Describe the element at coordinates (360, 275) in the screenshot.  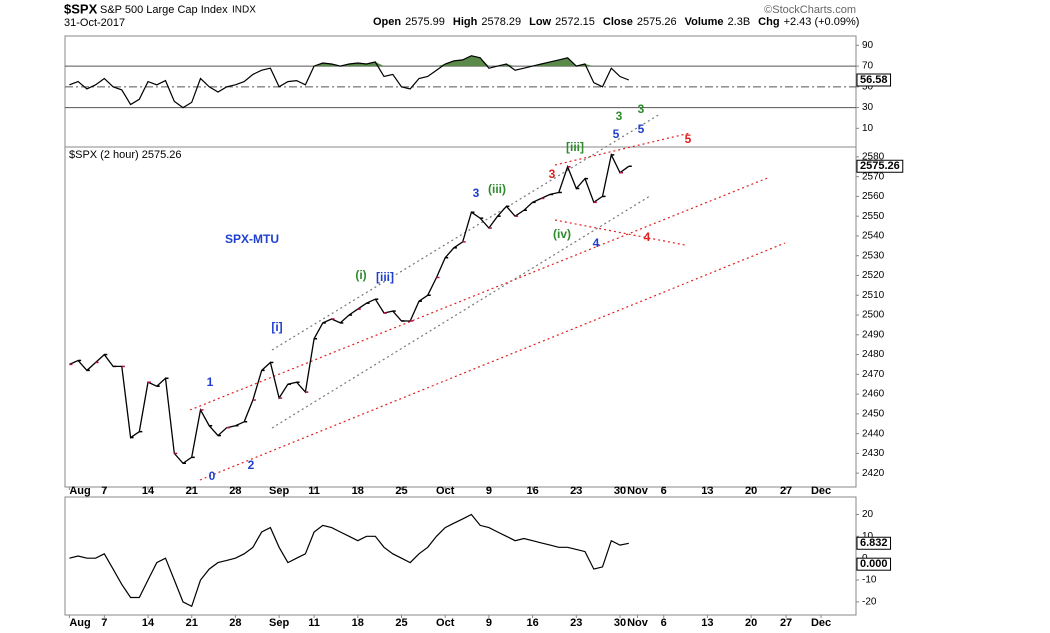
I see `wave-label: (i)` at that location.